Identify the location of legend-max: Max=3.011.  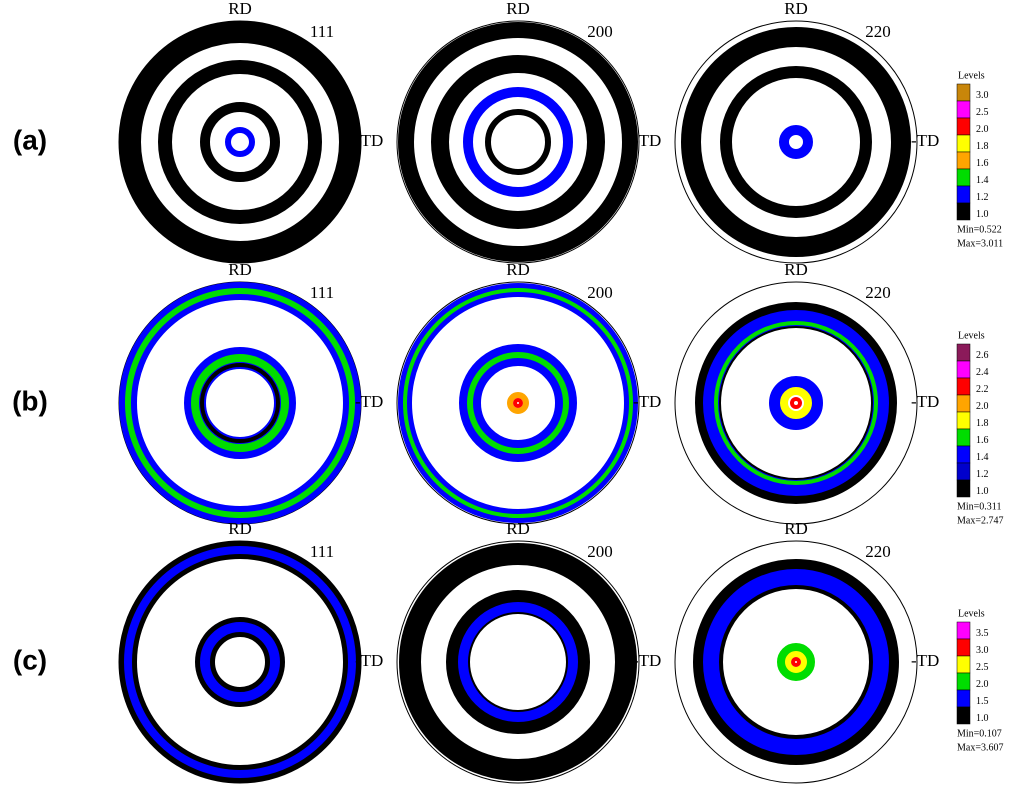
(980, 243).